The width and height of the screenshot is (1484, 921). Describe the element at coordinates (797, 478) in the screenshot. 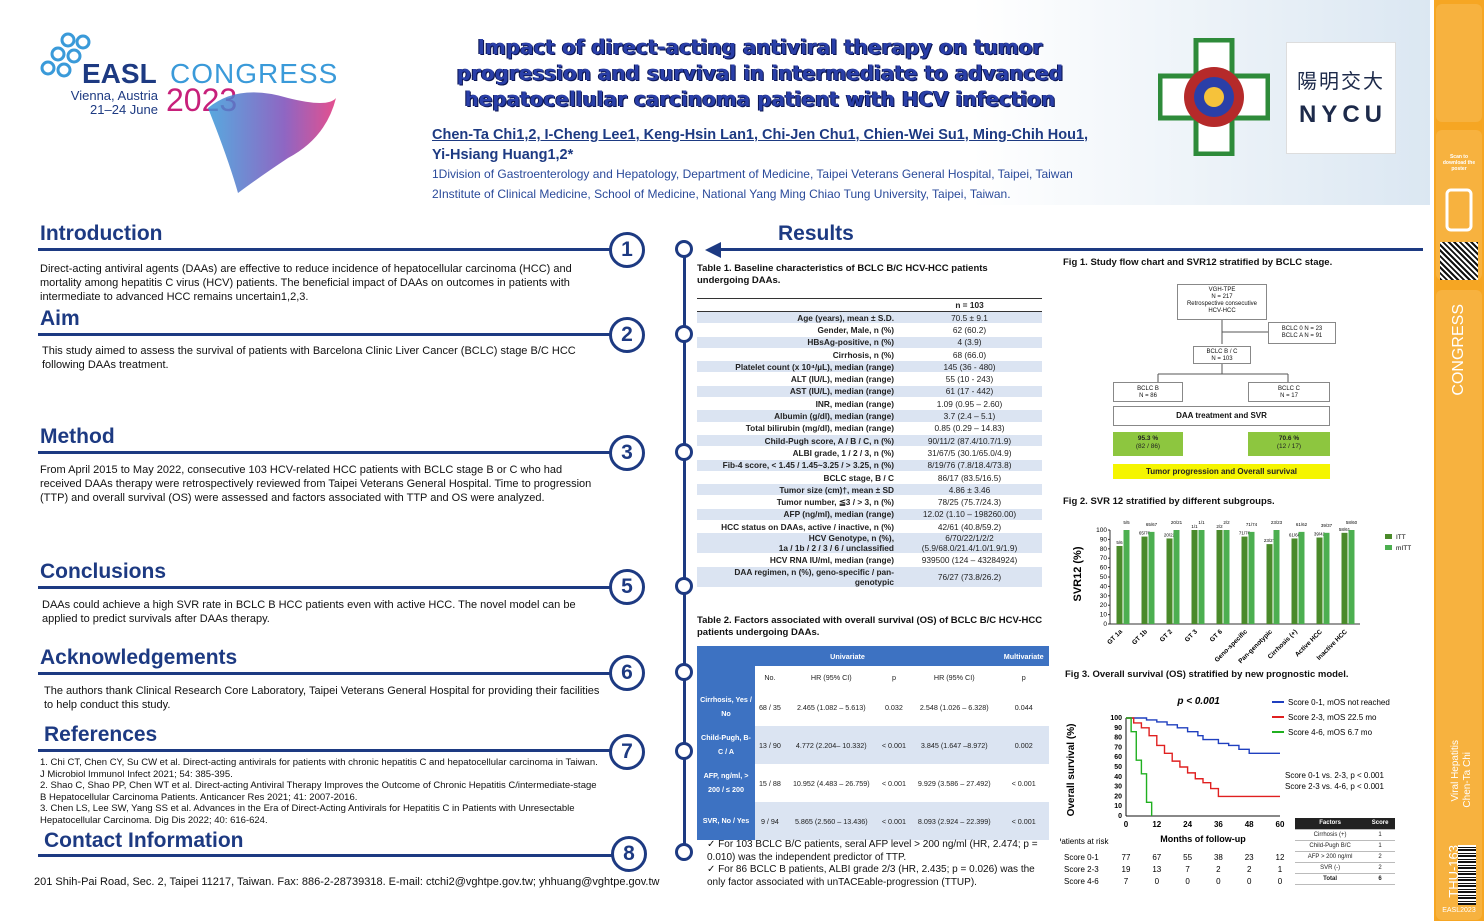

I see `characteristic-label: BCLC stage, B / C` at that location.